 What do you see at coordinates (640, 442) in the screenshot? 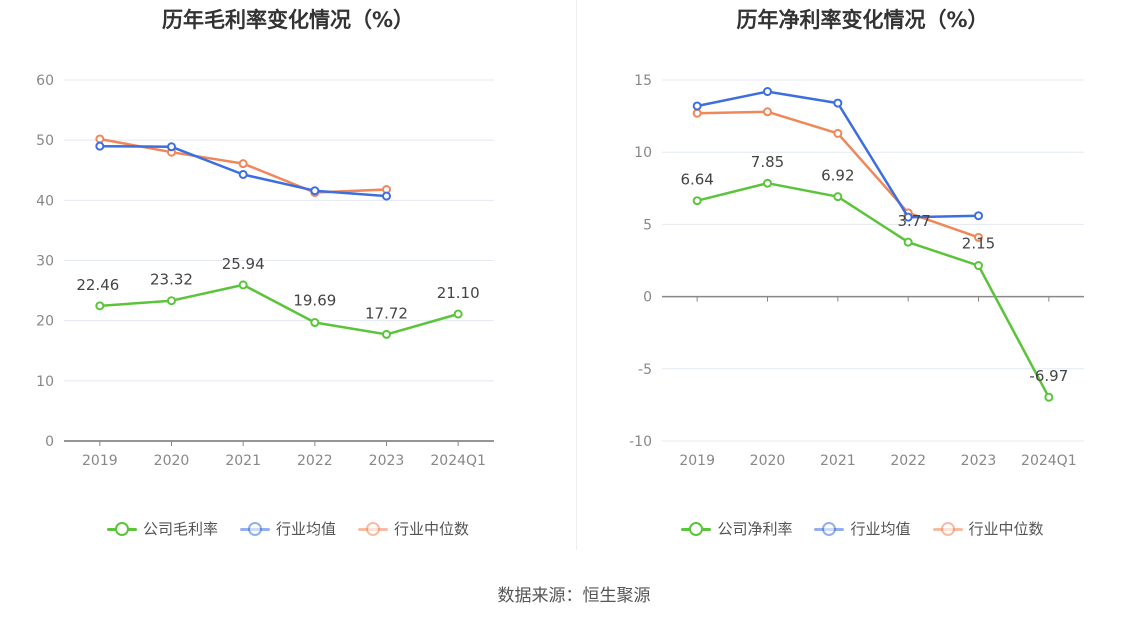
I see `y-tick-label: -10` at bounding box center [640, 442].